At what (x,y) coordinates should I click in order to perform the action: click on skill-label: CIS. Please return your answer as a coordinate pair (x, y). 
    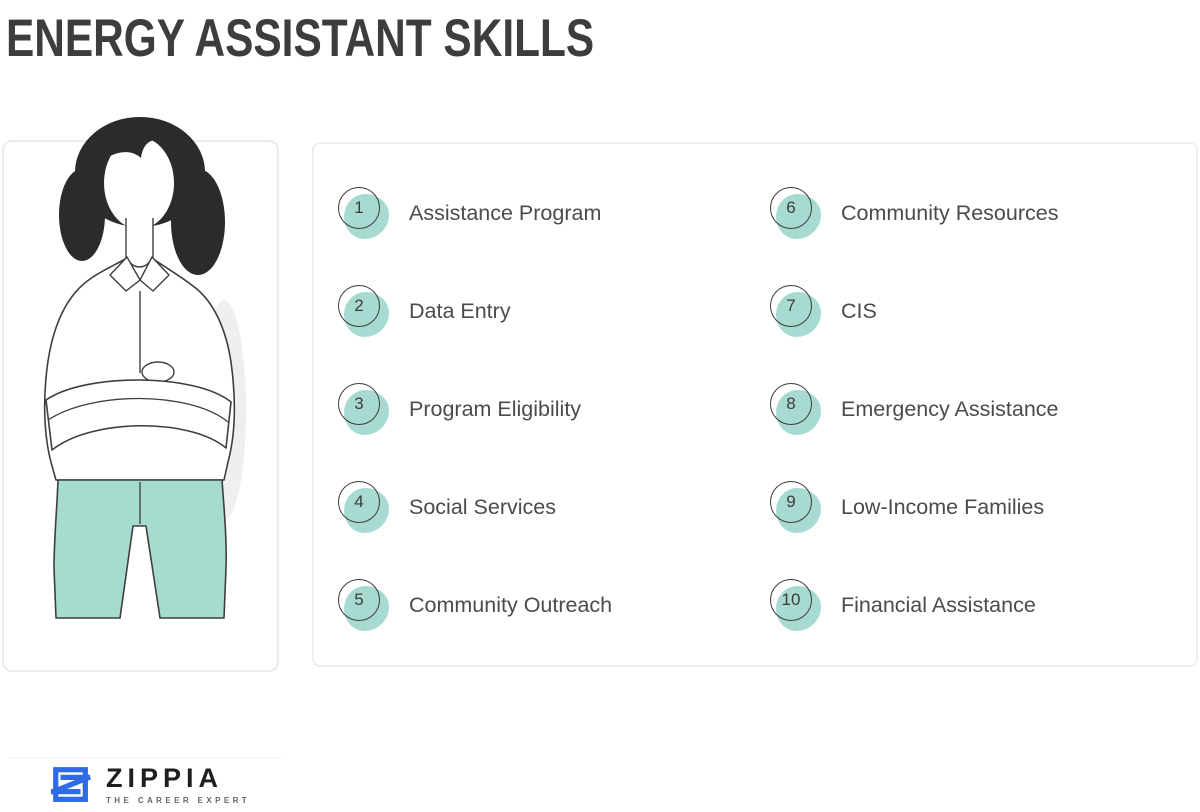
    Looking at the image, I should click on (859, 310).